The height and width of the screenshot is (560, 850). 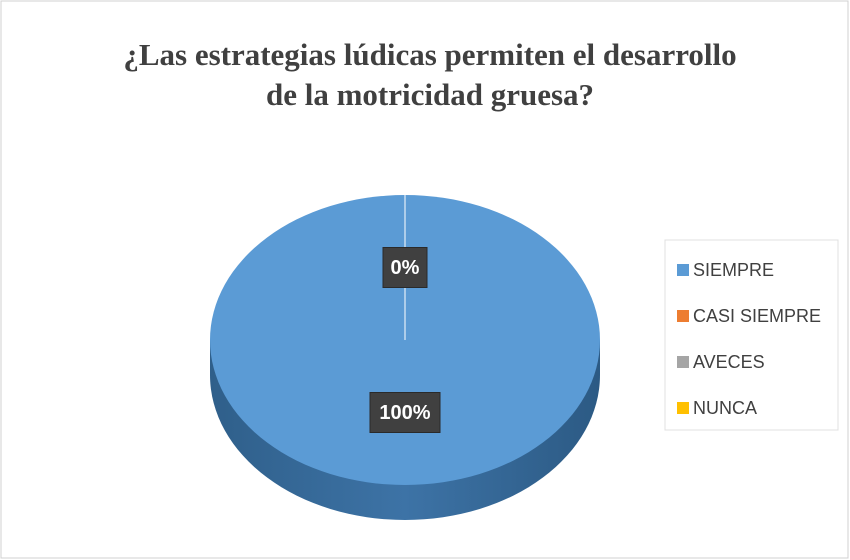 What do you see at coordinates (725, 408) in the screenshot?
I see `legend-label: NUNCA` at bounding box center [725, 408].